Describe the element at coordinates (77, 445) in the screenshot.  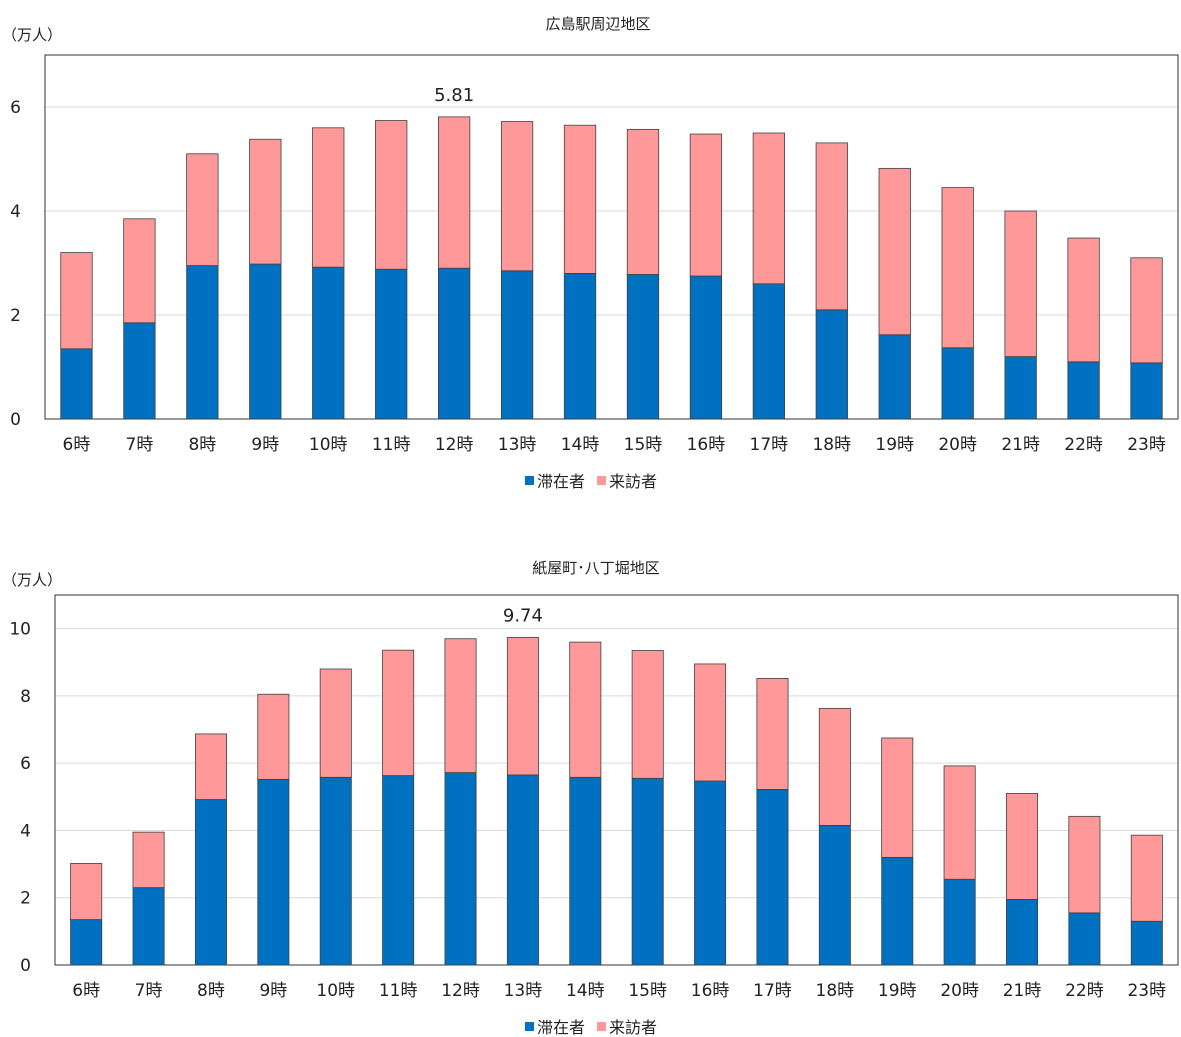
I see `x-tick-label: 6時` at that location.